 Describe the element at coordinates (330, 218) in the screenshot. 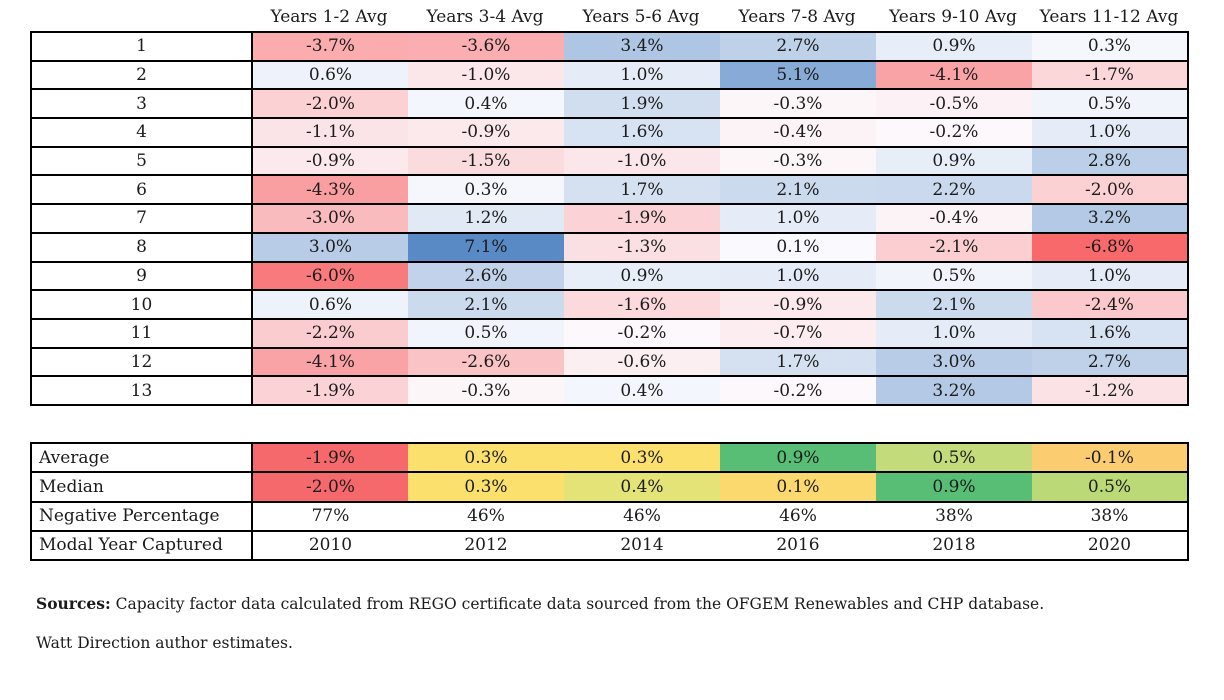

I see `heatmap-cell: -3.0%` at that location.